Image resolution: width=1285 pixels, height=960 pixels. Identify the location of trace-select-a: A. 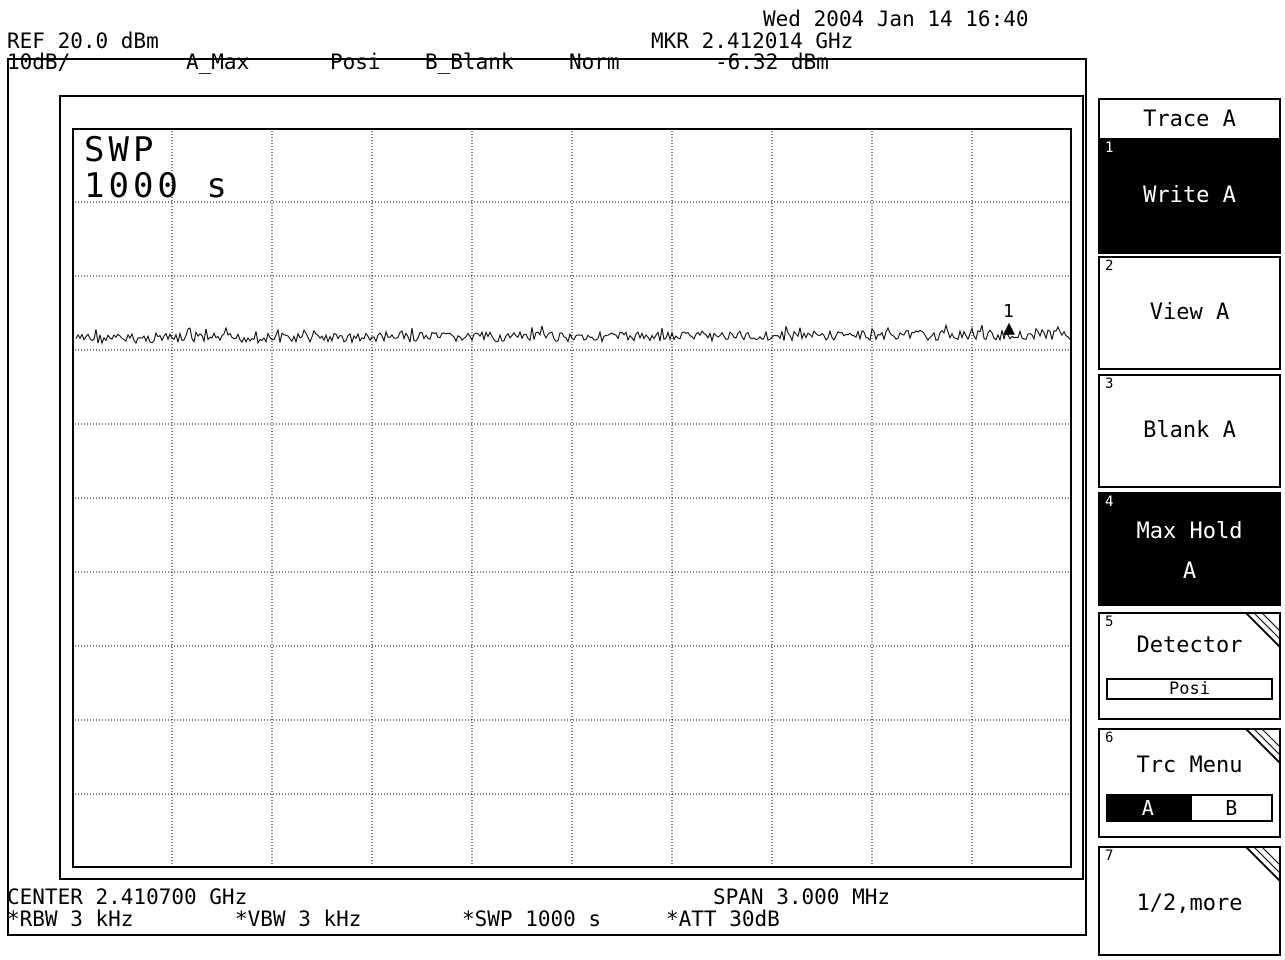
(1148, 808).